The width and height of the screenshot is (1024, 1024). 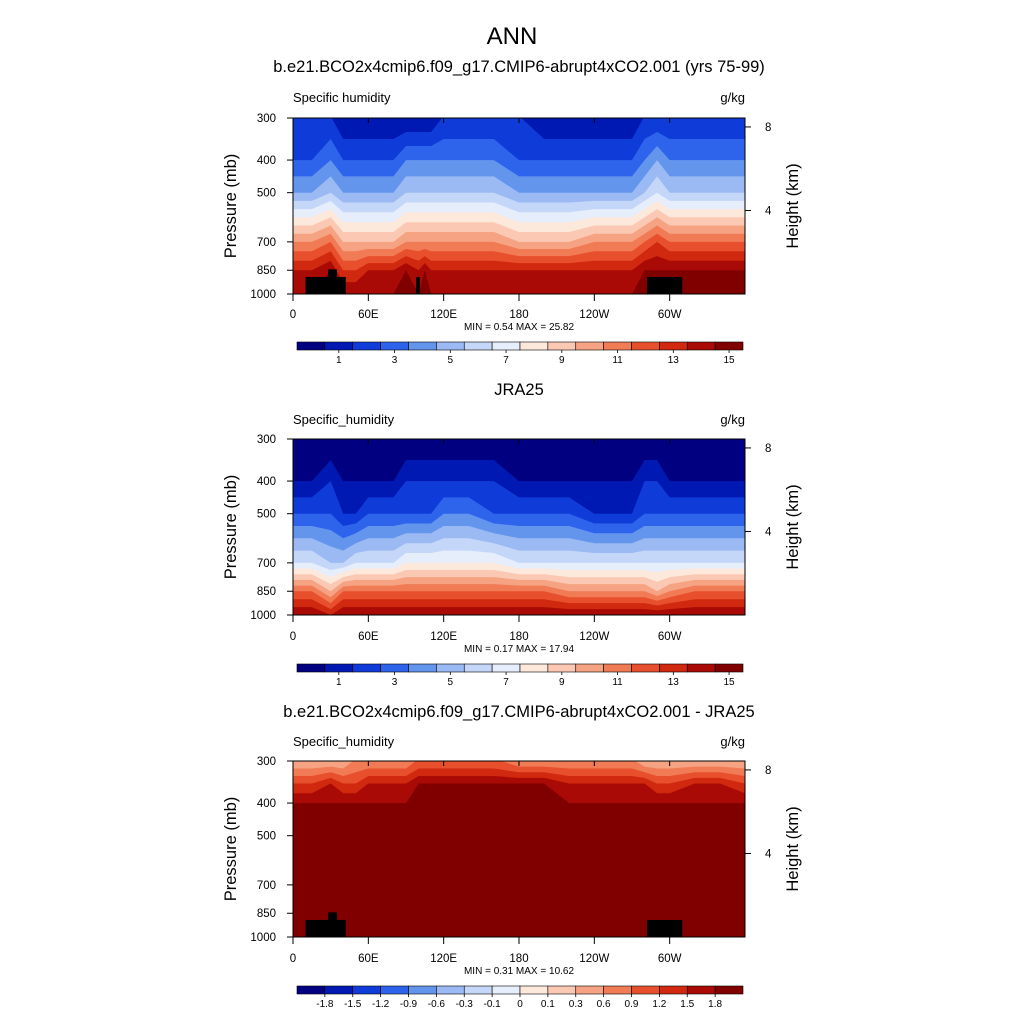 I want to click on colorbar-label: -1.2, so click(x=381, y=1004).